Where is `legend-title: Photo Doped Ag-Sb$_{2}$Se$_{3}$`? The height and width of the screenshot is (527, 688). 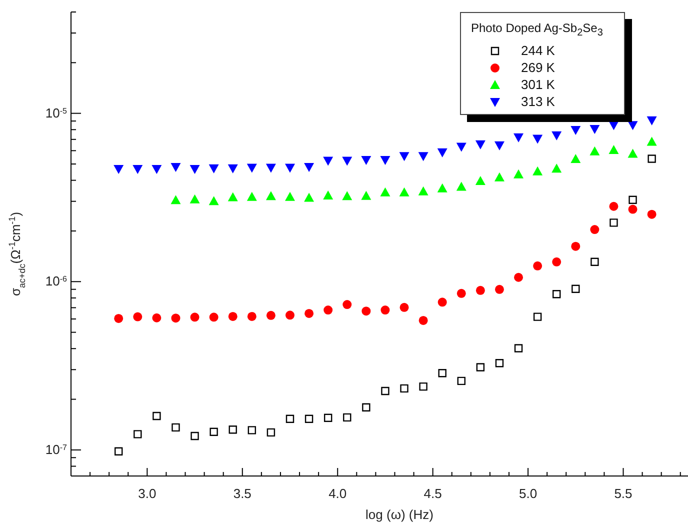 legend-title: Photo Doped Ag-Sb$_{2}$Se$_{3}$ is located at coordinates (537, 29).